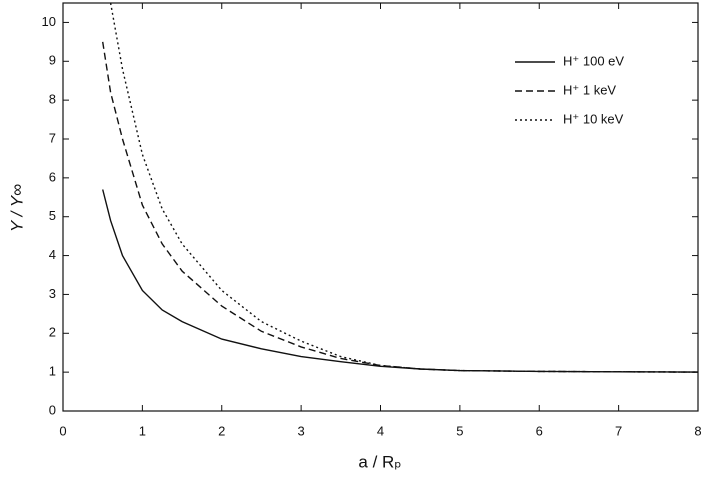 Image resolution: width=708 pixels, height=477 pixels. Describe the element at coordinates (618, 430) in the screenshot. I see `x-tick-label: 7` at that location.